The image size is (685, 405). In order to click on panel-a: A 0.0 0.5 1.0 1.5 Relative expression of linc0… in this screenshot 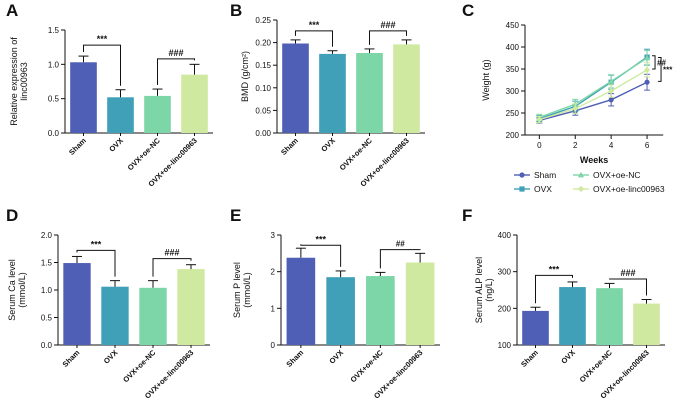, I will do `click(109, 95)`.